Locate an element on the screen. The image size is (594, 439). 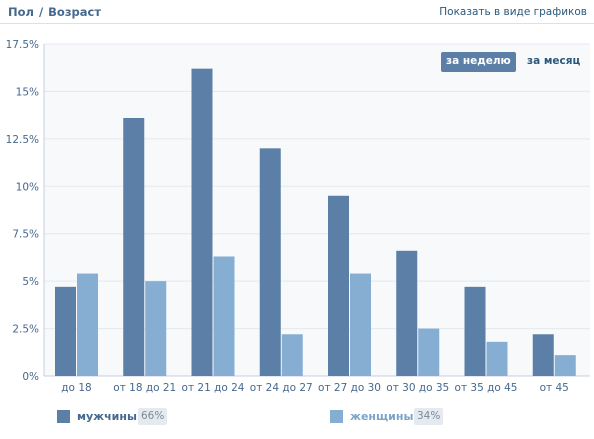
legend-label-men: мужчины is located at coordinates (107, 416).